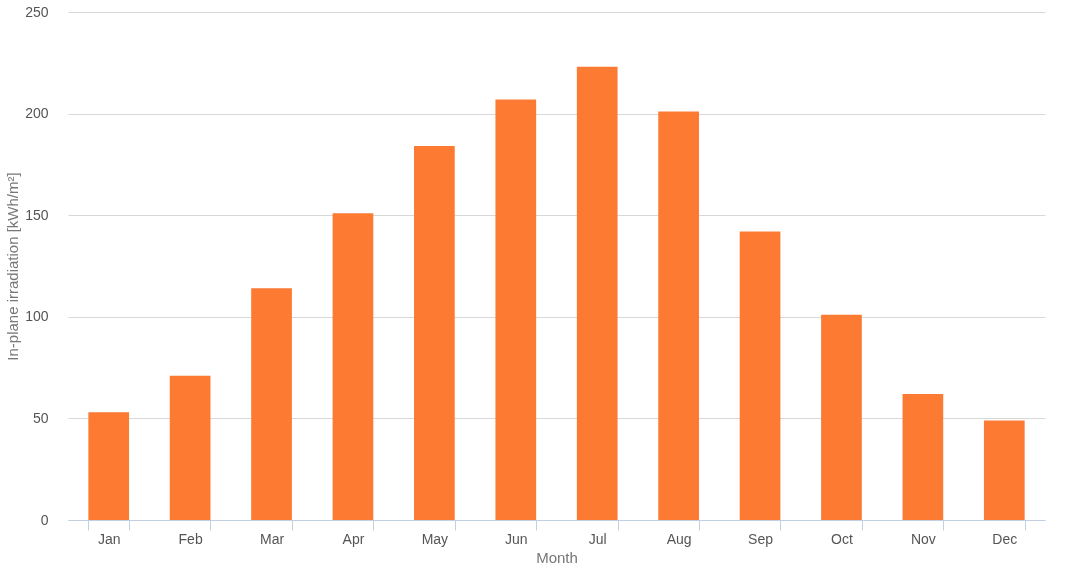 This screenshot has height=579, width=1067. I want to click on x-tick-label: Sep, so click(761, 538).